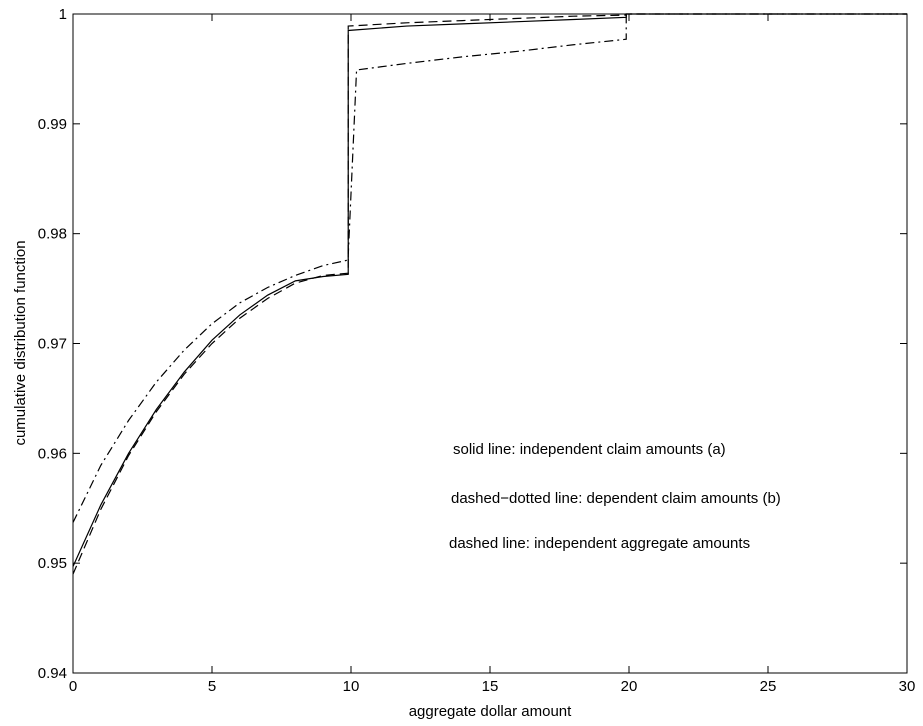 Image resolution: width=923 pixels, height=726 pixels. I want to click on x-tick-label: 25, so click(768, 686).